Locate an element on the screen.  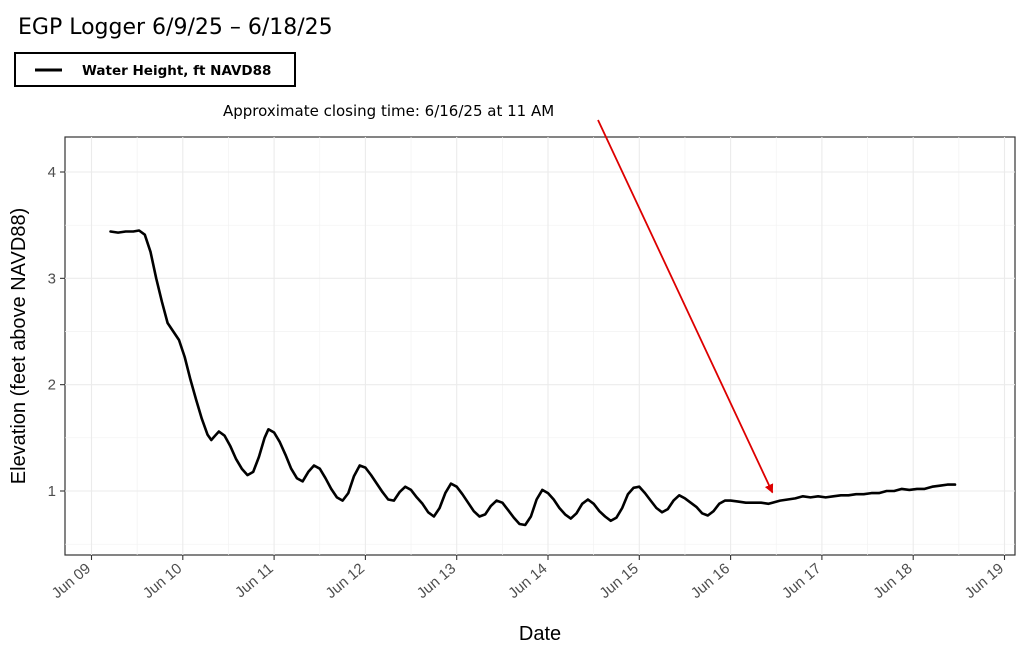
x-tick-label: Jun 14 is located at coordinates (527, 581).